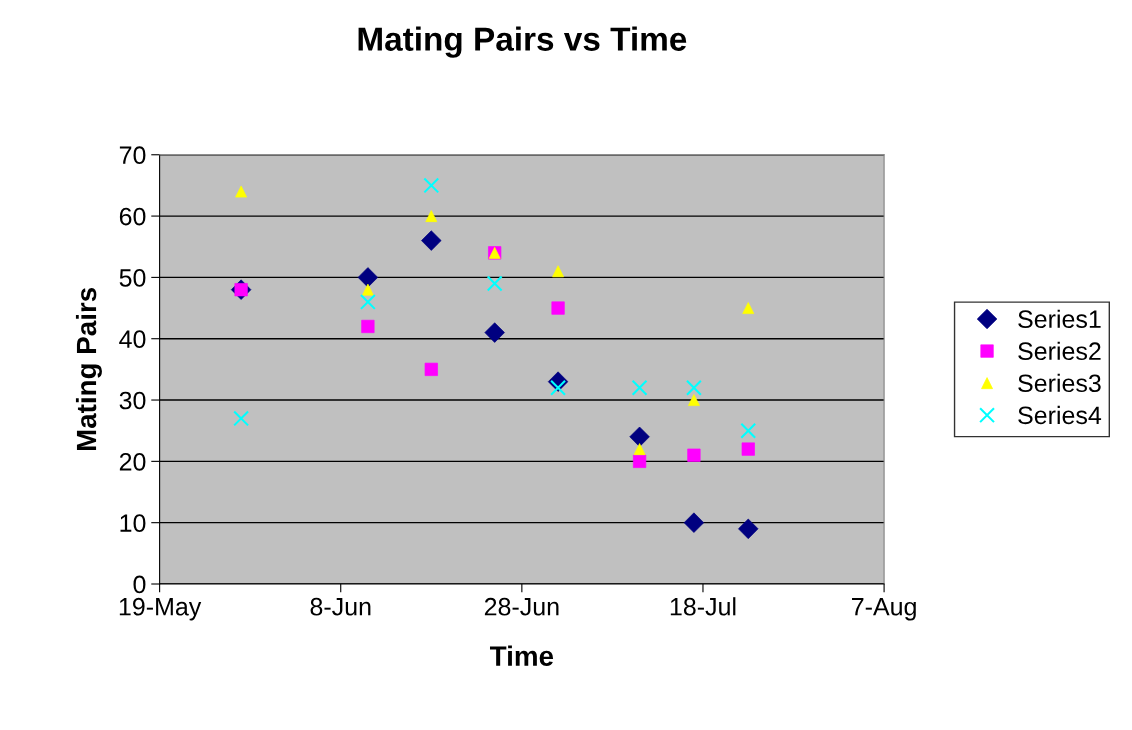  What do you see at coordinates (1059, 383) in the screenshot?
I see `legend-label: Series3` at bounding box center [1059, 383].